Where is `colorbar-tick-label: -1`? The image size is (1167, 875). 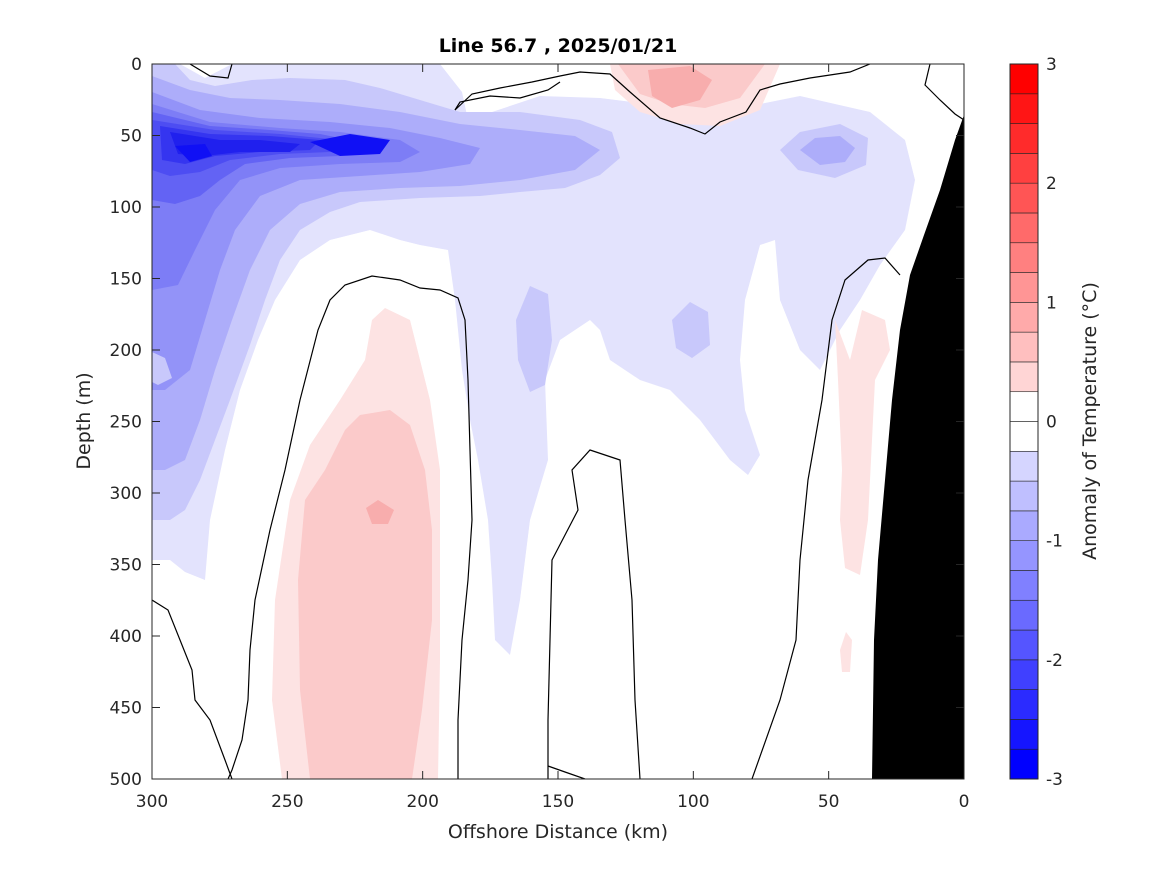
colorbar-tick-label: -1 is located at coordinates (1054, 542).